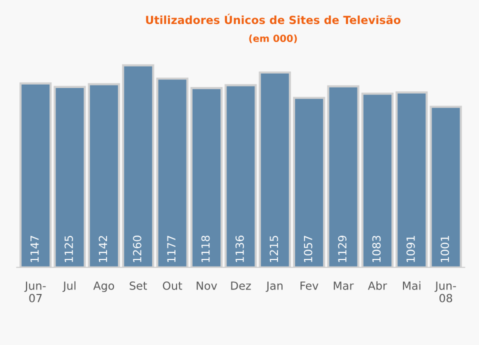 Image resolution: width=479 pixels, height=345 pixels. Describe the element at coordinates (172, 285) in the screenshot. I see `x-tick-label: Out` at that location.